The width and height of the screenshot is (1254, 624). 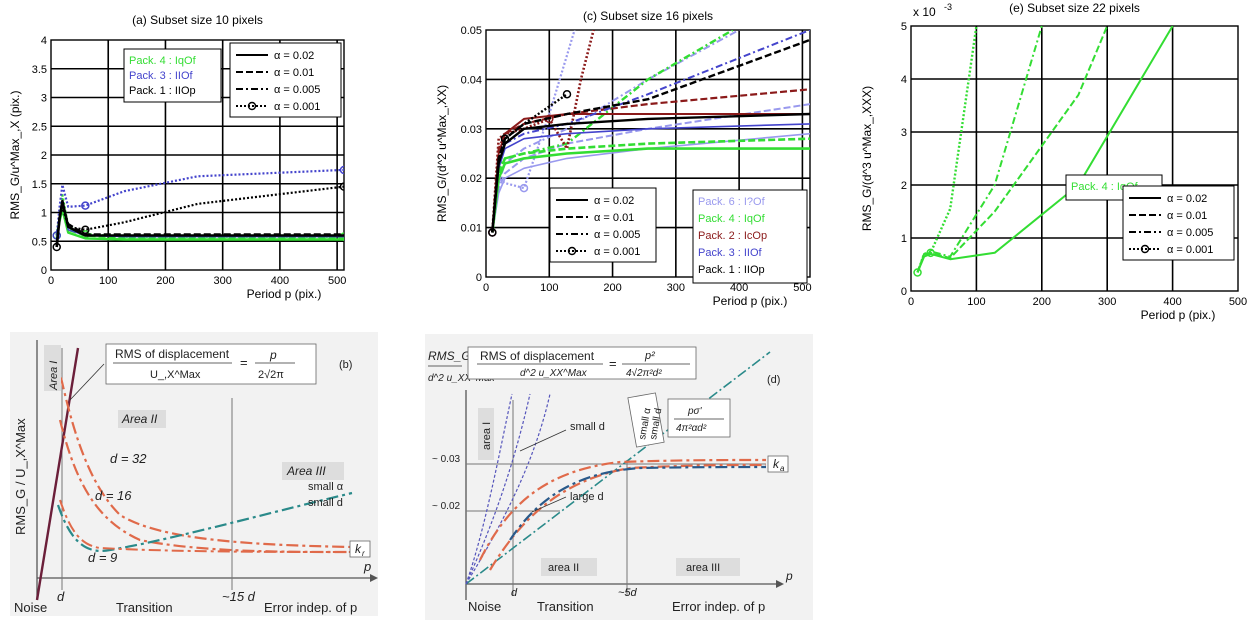 What do you see at coordinates (252, 106) in the screenshot?
I see `plot-a-legend-alpha-marker` at bounding box center [252, 106].